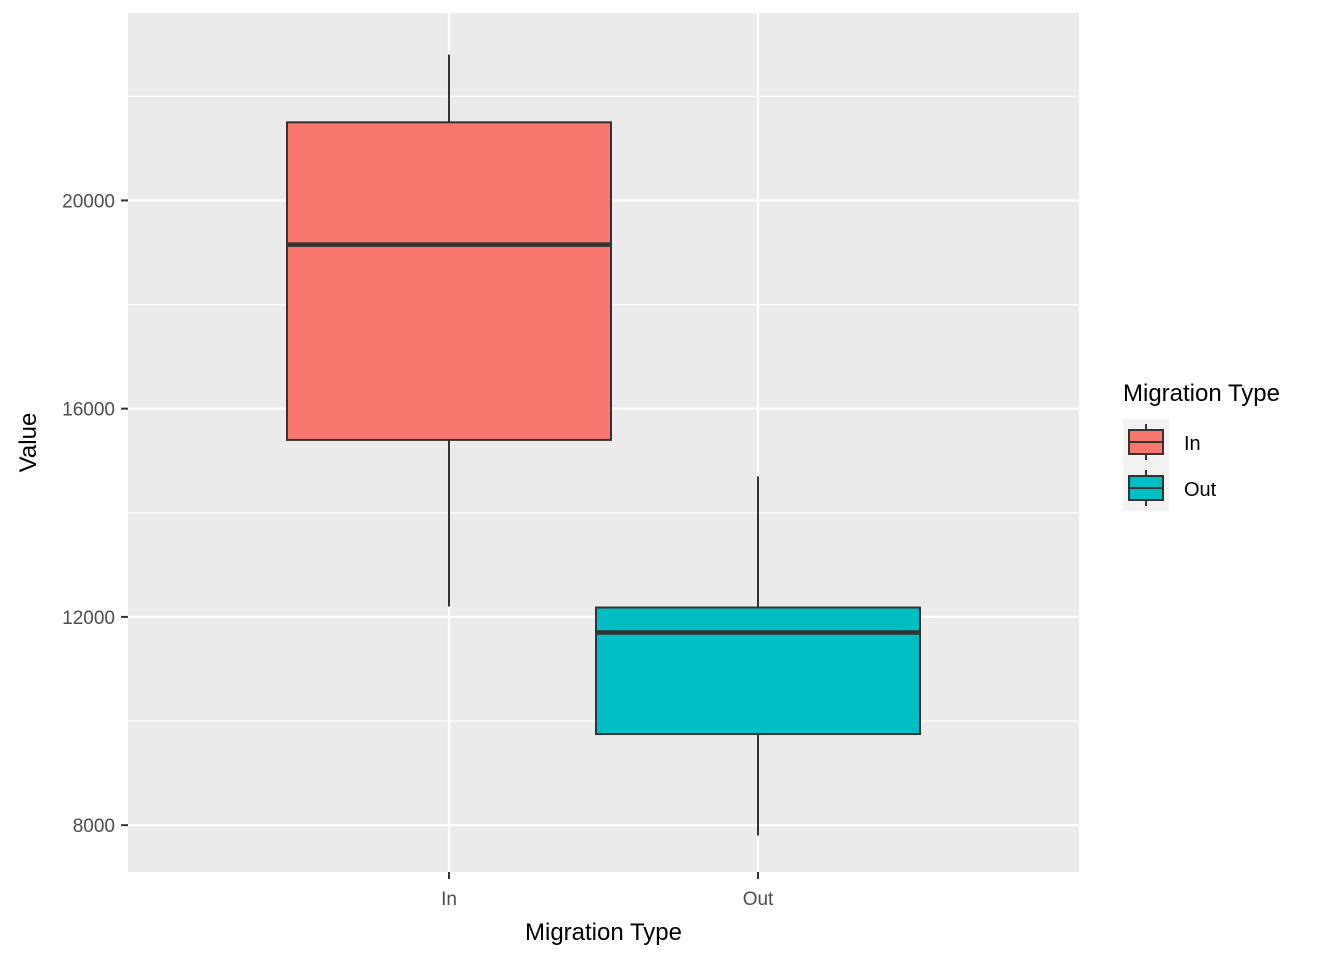 This screenshot has height=960, width=1344. What do you see at coordinates (1200, 490) in the screenshot?
I see `legend-label: Out` at bounding box center [1200, 490].